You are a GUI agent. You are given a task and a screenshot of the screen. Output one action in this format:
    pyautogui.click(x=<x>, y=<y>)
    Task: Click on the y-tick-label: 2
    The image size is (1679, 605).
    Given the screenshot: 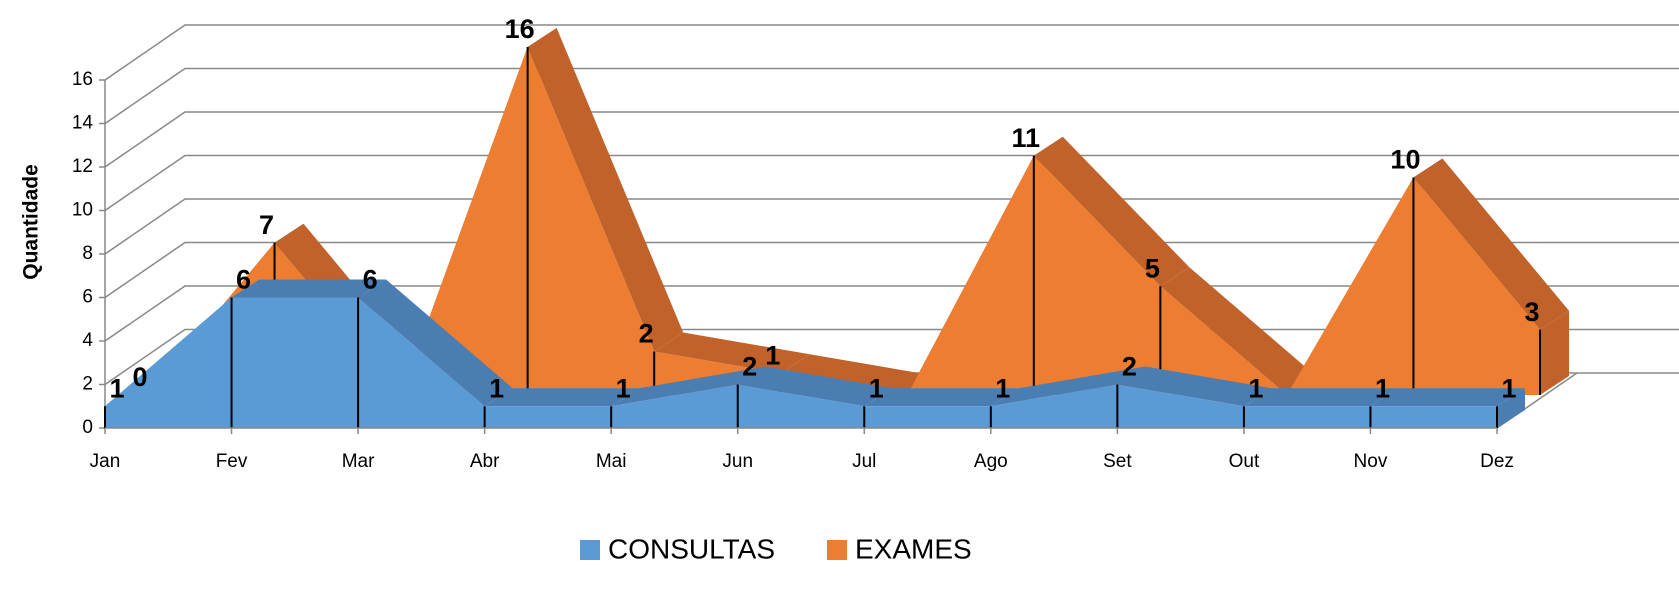 What is the action you would take?
    pyautogui.click(x=87, y=384)
    